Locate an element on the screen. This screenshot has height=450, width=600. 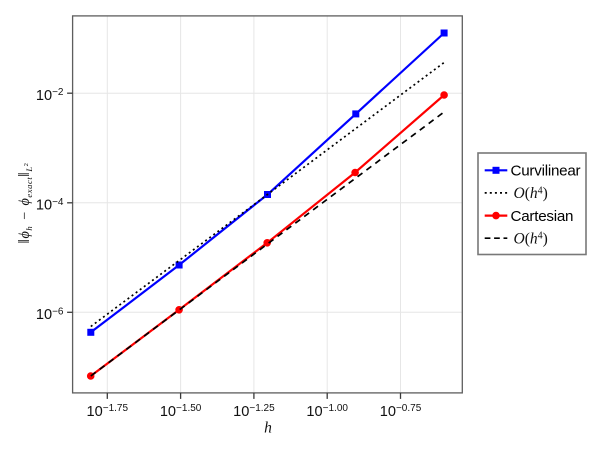
svg-text: h is located at coordinates (268, 428).